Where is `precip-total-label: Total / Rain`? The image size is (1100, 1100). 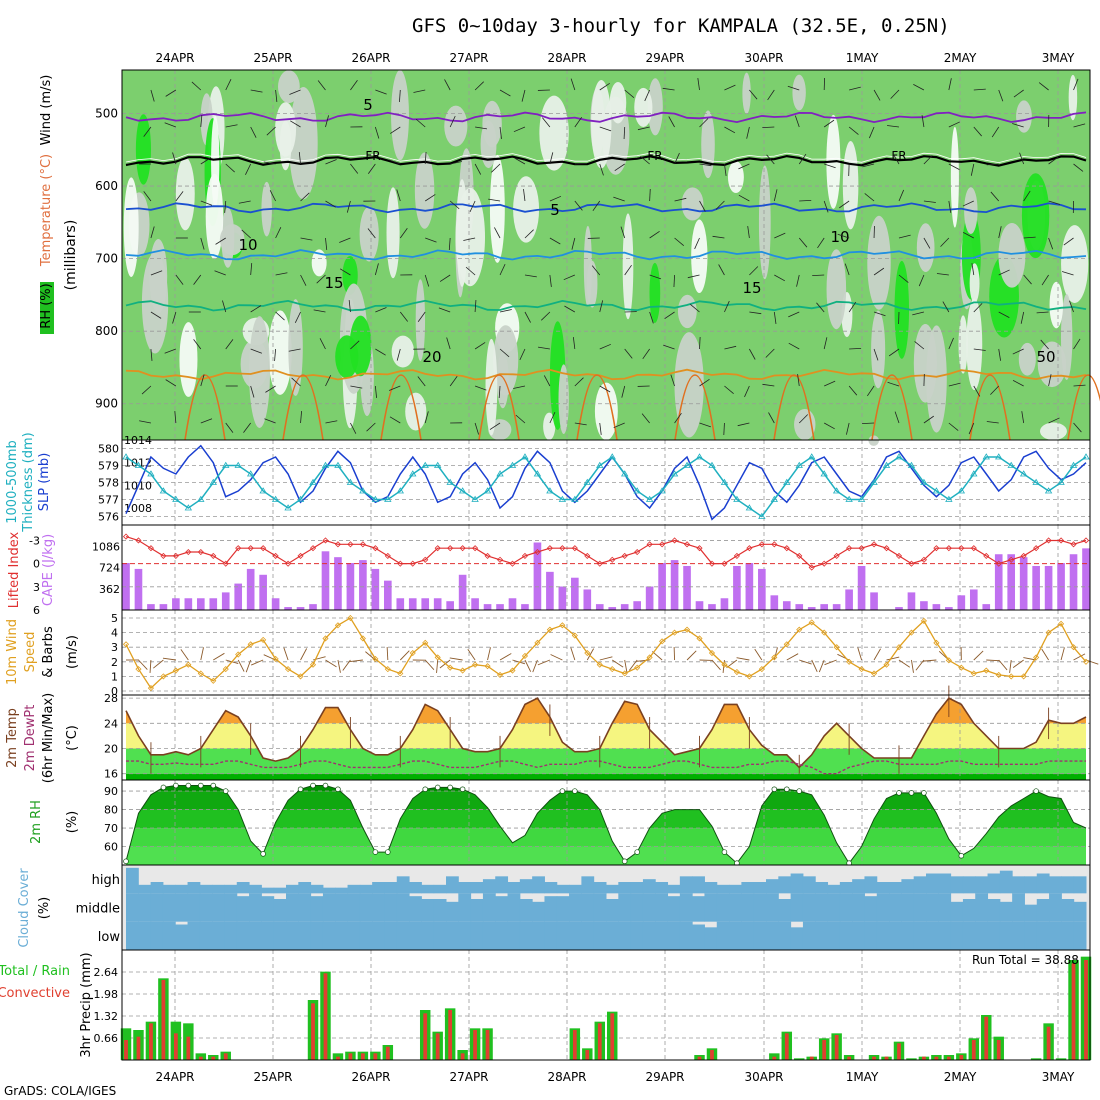
precip-total-label: Total / Rain is located at coordinates (35, 971).